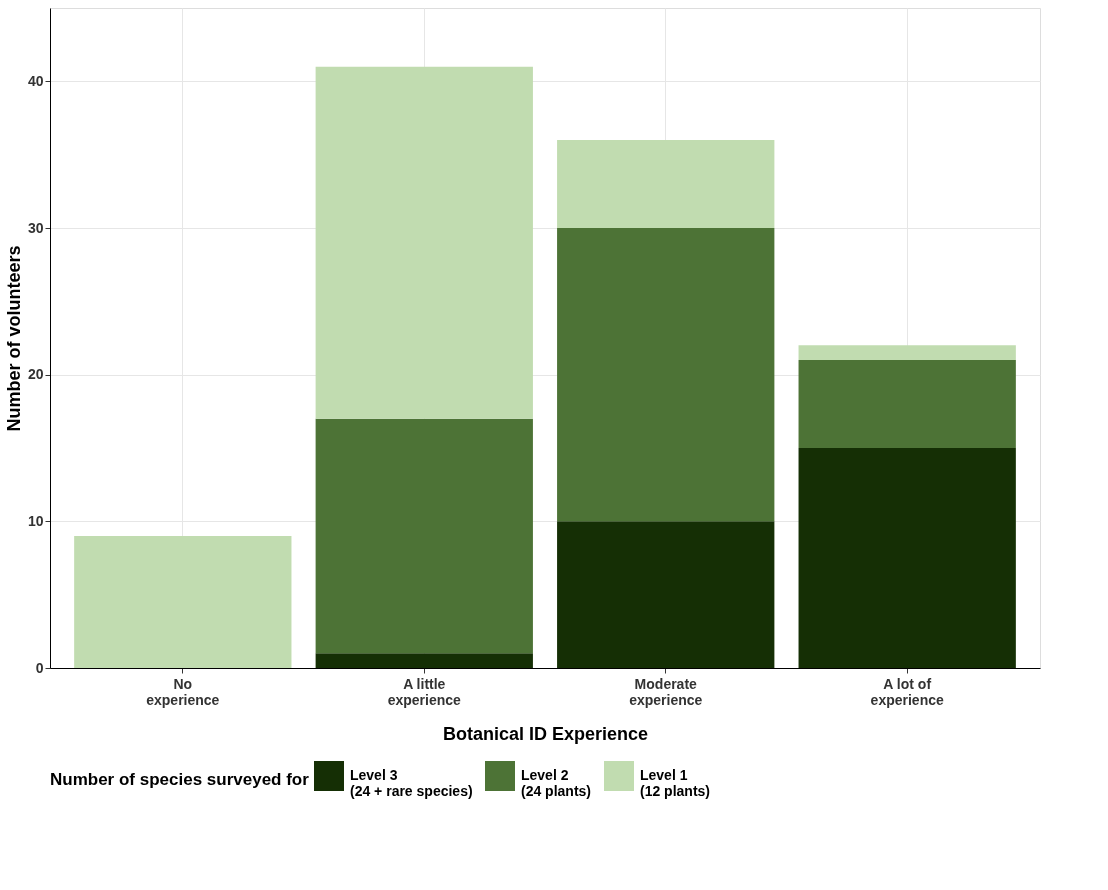 This screenshot has width=1108, height=890. What do you see at coordinates (675, 783) in the screenshot?
I see `legend-label: Level 1 (12 plants)` at bounding box center [675, 783].